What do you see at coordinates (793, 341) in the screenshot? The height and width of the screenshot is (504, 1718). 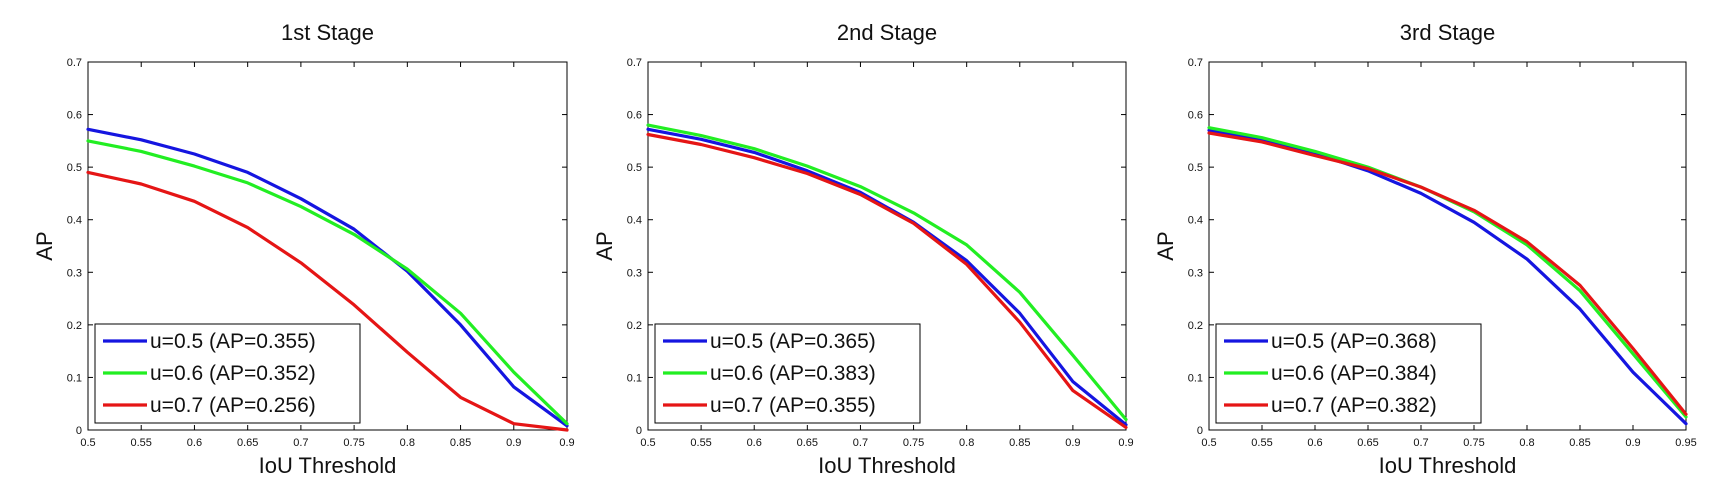 I see `legend-entry-1: u=0.5 (AP=0.365)` at bounding box center [793, 341].